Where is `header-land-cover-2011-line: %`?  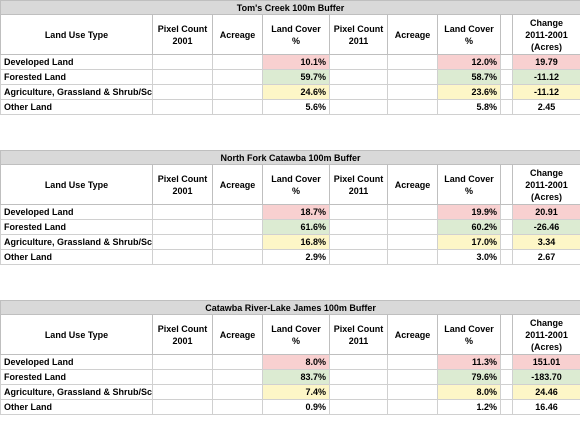 header-land-cover-2011-line: % is located at coordinates (468, 340).